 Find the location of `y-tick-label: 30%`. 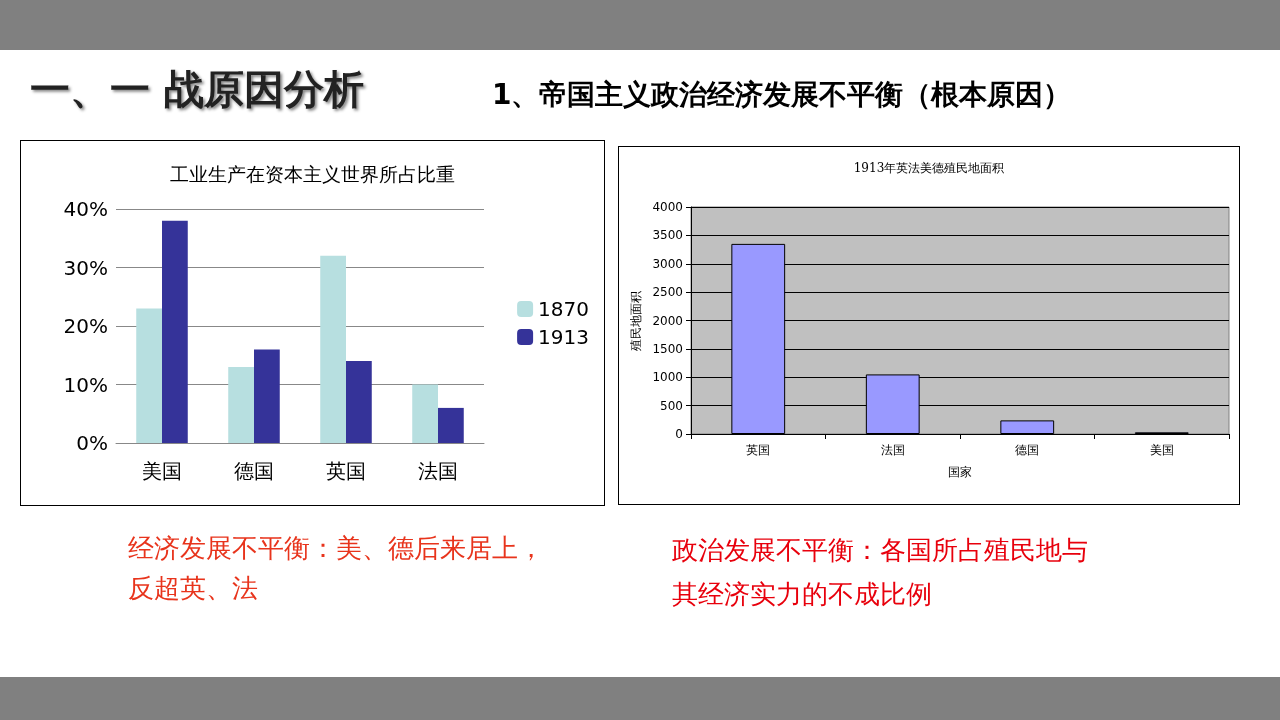

y-tick-label: 30% is located at coordinates (85, 267).